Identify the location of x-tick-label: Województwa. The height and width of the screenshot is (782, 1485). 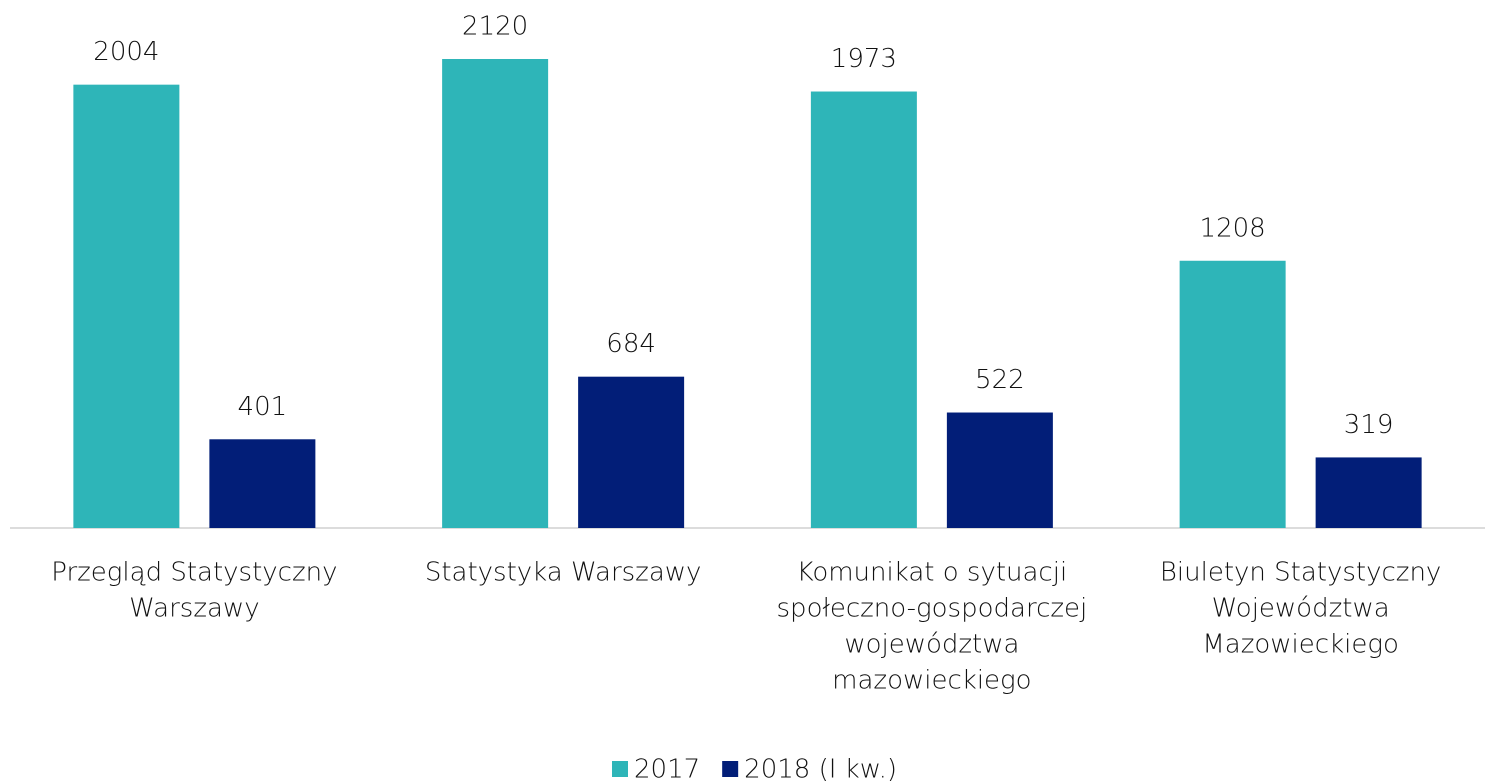
(1301, 609).